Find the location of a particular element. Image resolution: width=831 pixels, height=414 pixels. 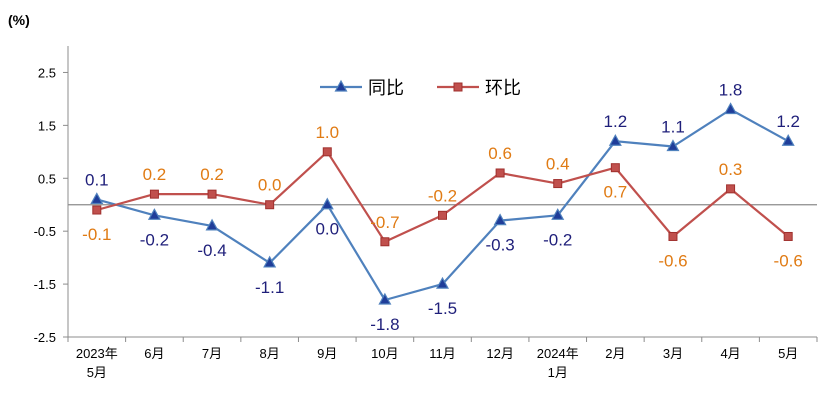

x-tick-label-line: 4月 is located at coordinates (730, 353).